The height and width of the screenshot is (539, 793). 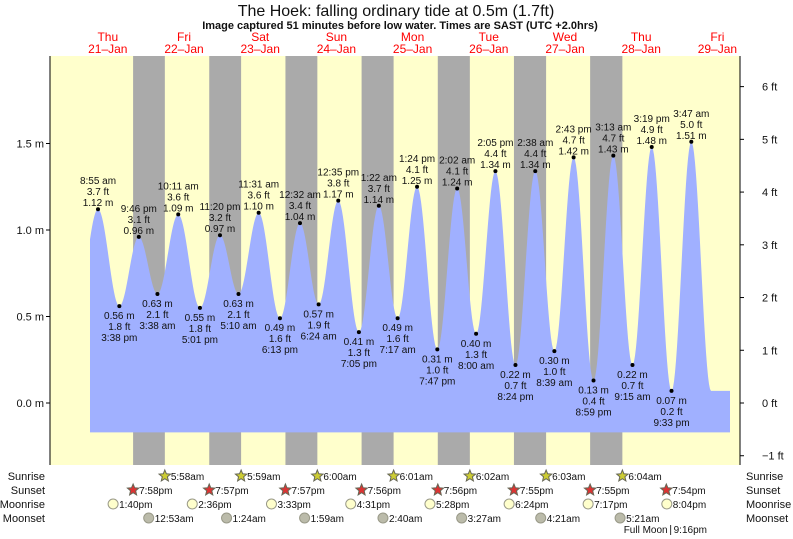 I want to click on tide-label-ft: 1.6 ft, so click(x=280, y=339).